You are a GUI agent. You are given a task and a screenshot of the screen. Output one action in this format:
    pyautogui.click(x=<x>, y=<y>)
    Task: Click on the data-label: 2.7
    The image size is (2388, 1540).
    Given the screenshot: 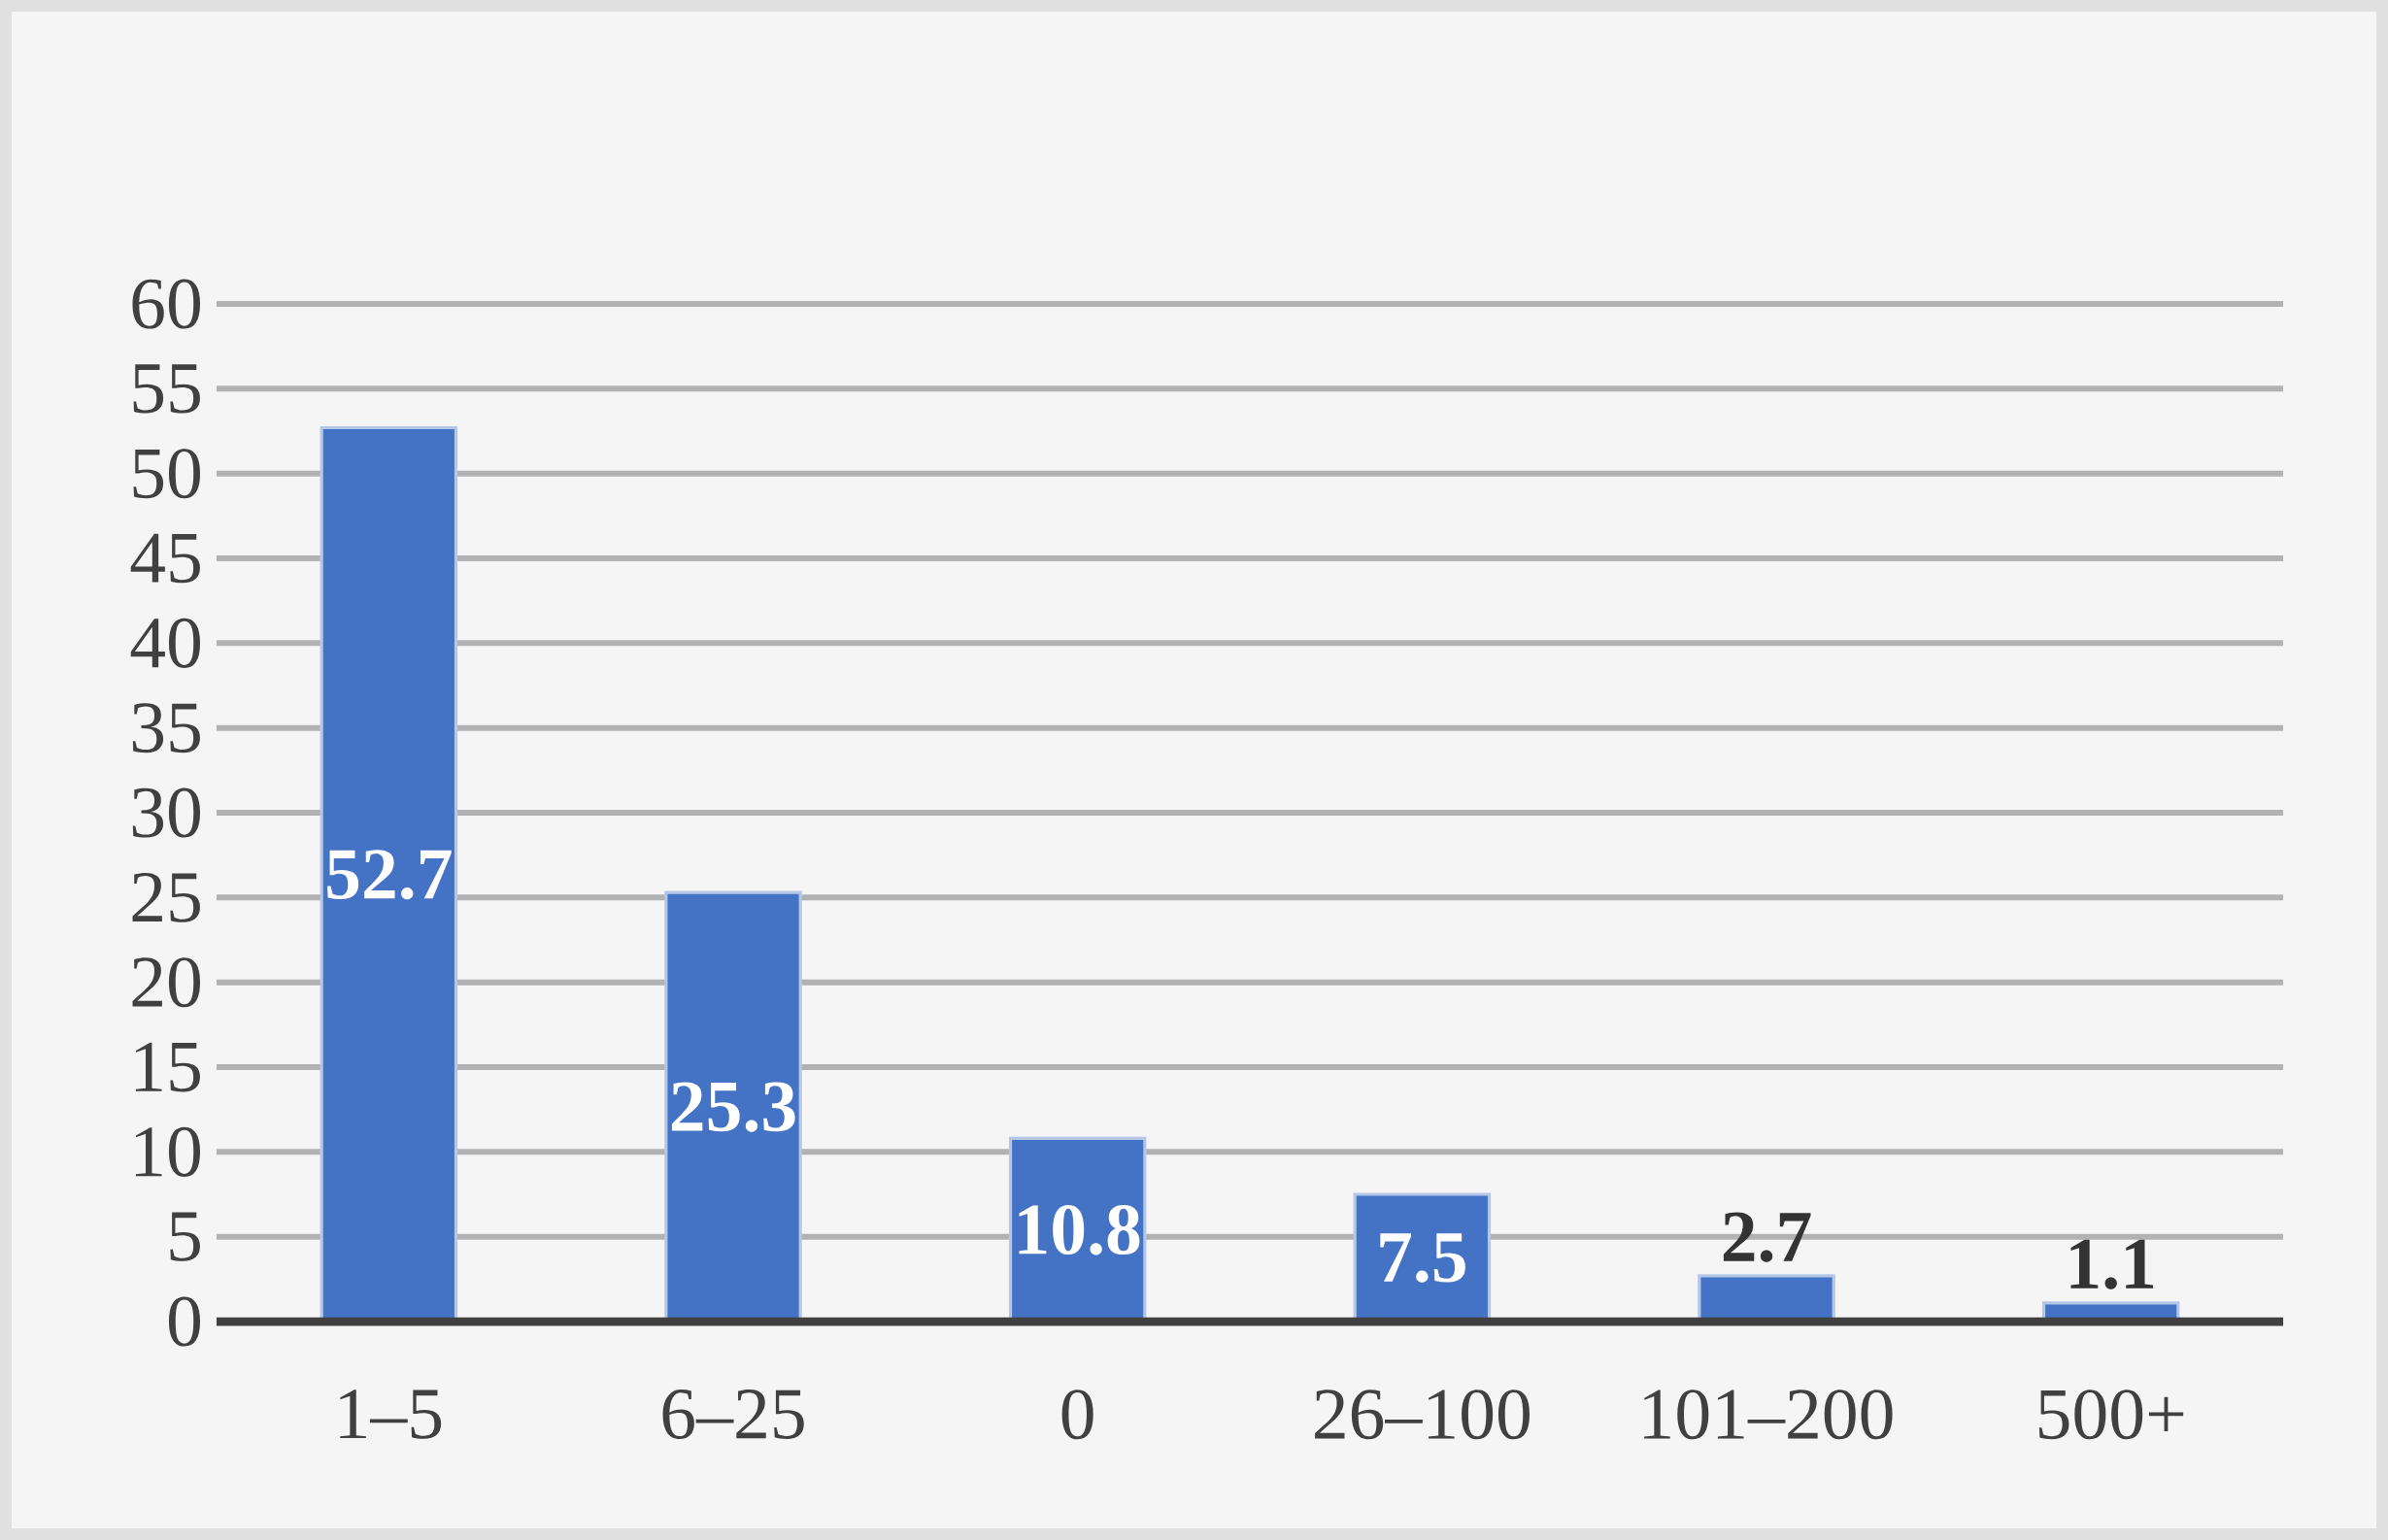 What is the action you would take?
    pyautogui.click(x=1767, y=1237)
    